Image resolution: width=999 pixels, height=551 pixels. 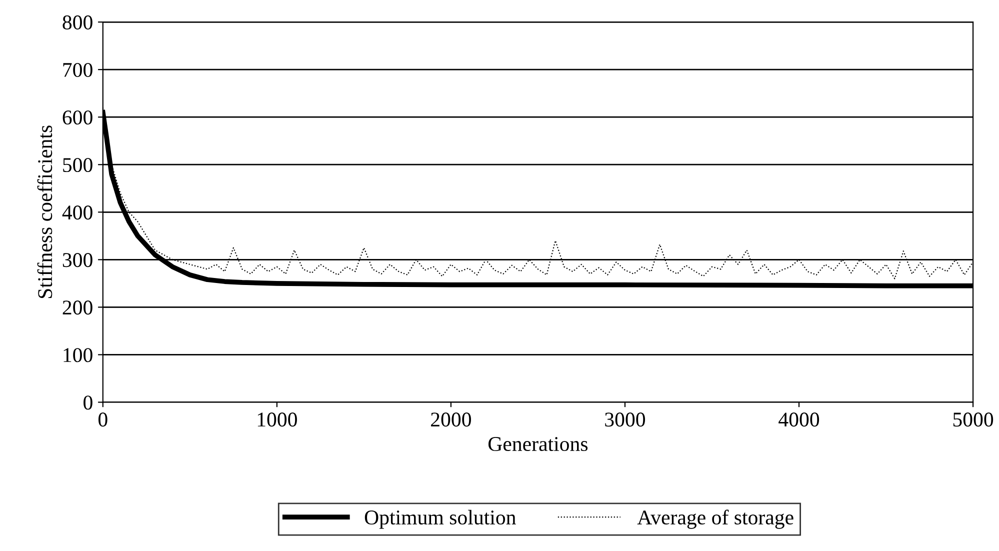 I want to click on legend-label: Average of storage, so click(x=715, y=519).